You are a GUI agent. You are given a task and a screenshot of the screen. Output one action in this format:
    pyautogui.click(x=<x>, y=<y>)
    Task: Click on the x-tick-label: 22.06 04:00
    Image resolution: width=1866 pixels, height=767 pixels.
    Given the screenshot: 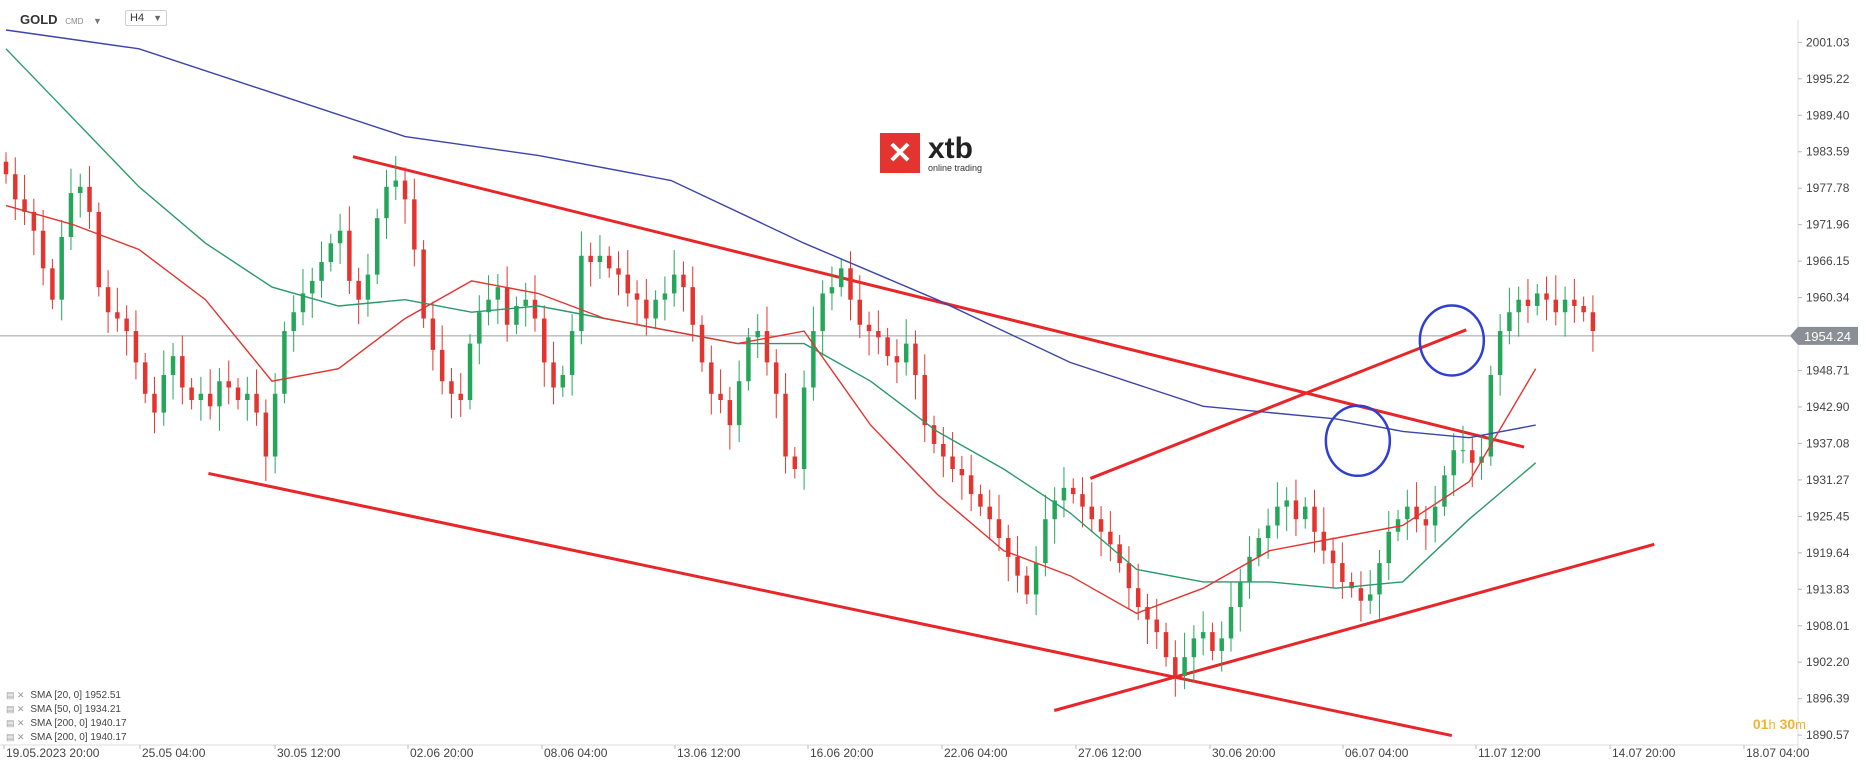 What is the action you would take?
    pyautogui.click(x=976, y=753)
    